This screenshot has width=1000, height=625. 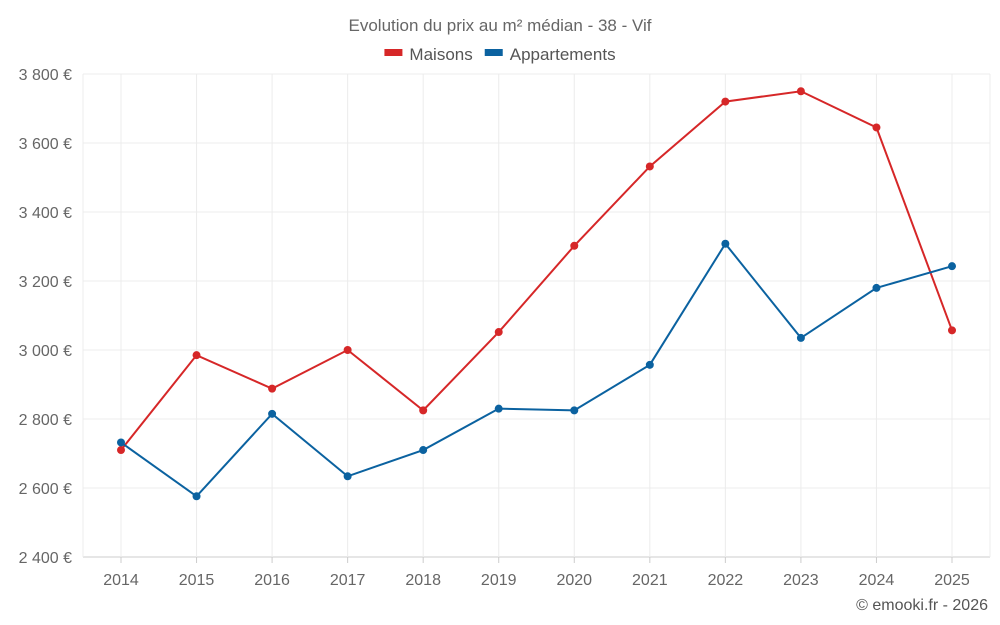 I want to click on y-tick-label: 2 600 €, so click(x=45, y=489).